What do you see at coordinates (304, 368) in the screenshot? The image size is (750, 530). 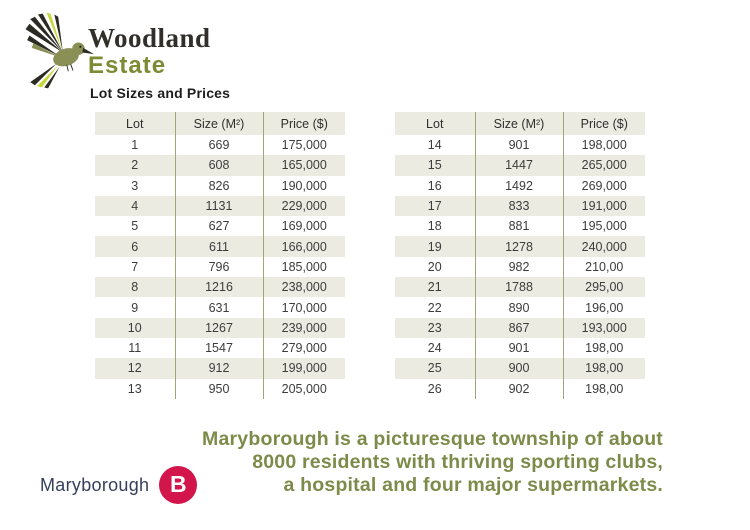 I see `price-cell: 199,000` at bounding box center [304, 368].